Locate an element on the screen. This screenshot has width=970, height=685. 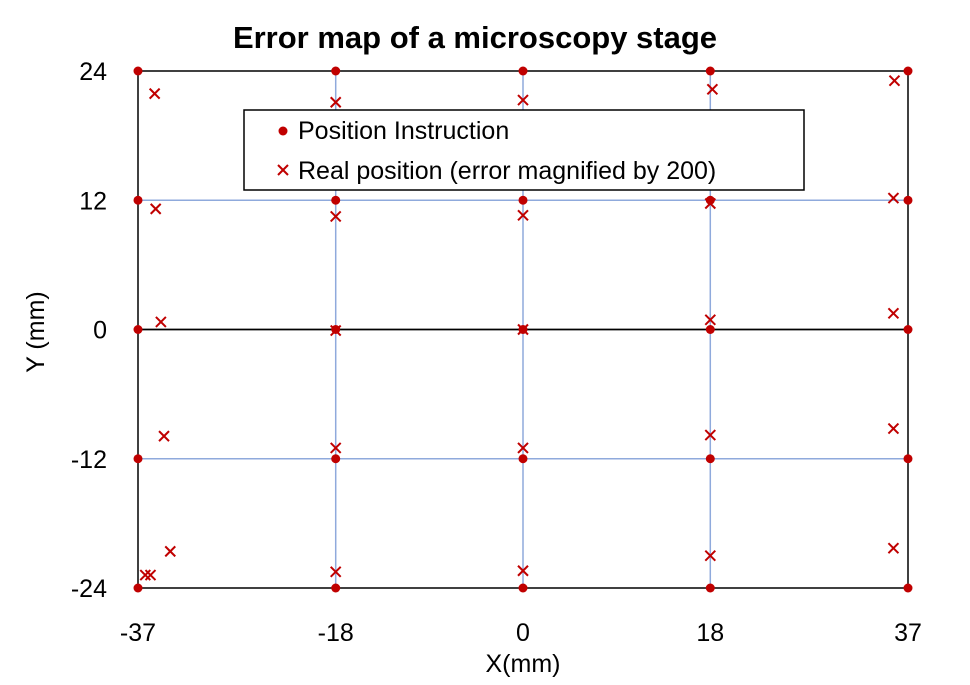
legend-entry-position-instruction: Position Instruction is located at coordinates (403, 131).